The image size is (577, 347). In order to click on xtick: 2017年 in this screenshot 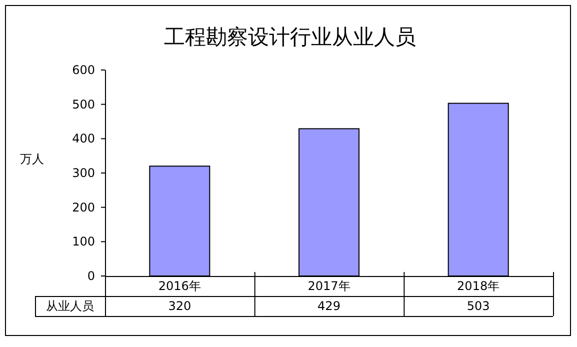, I will do `click(329, 286)`.